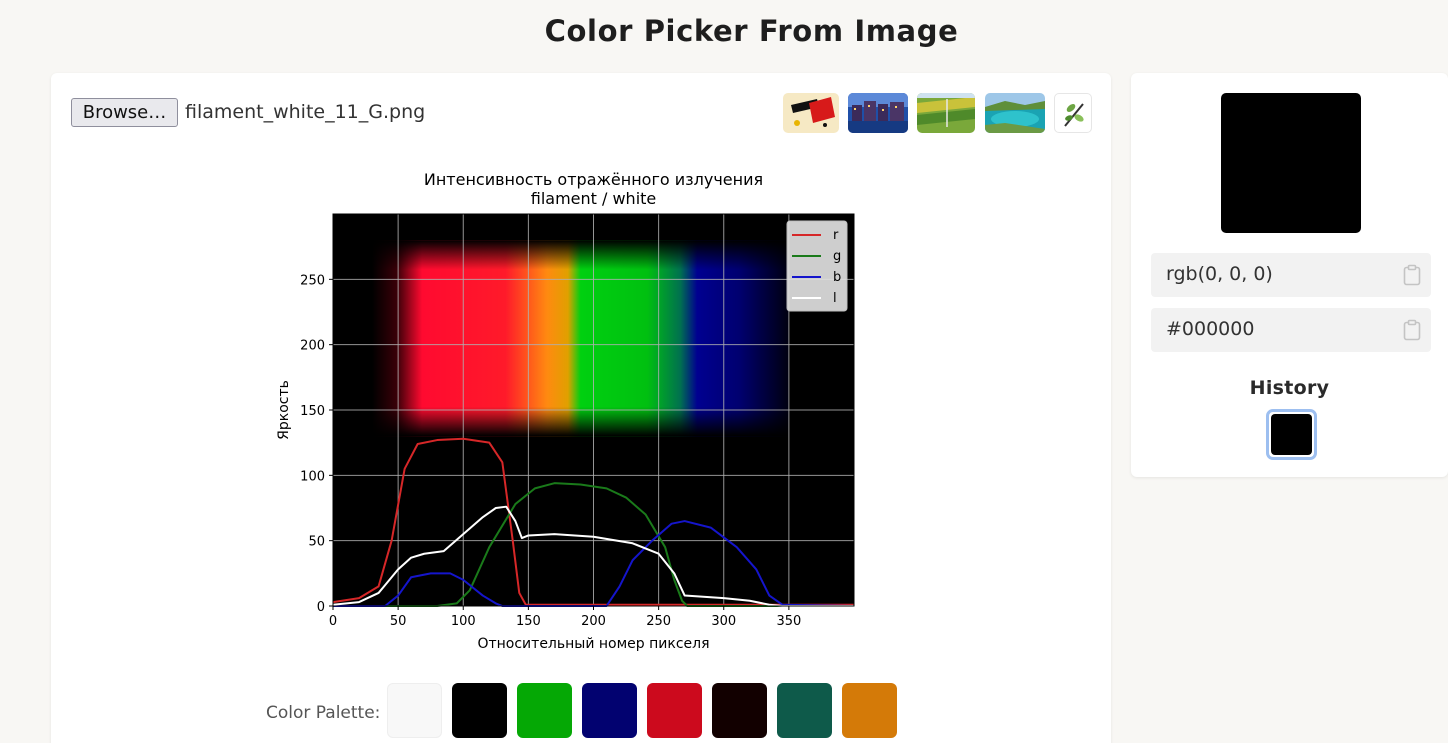  Describe the element at coordinates (305, 112) in the screenshot. I see `file-name: filament_white_11_G.png` at that location.